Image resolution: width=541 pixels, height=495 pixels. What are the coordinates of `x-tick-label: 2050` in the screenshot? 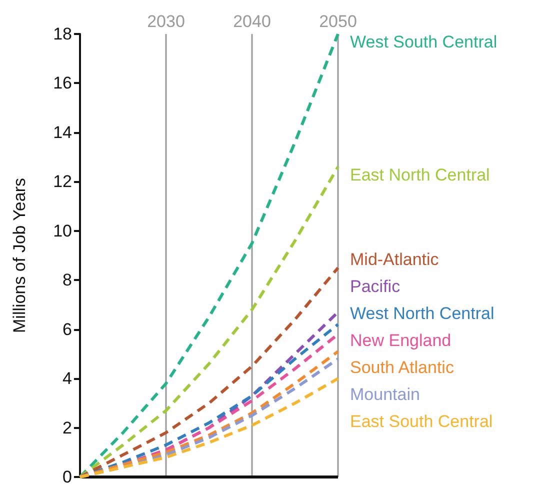 It's located at (338, 21).